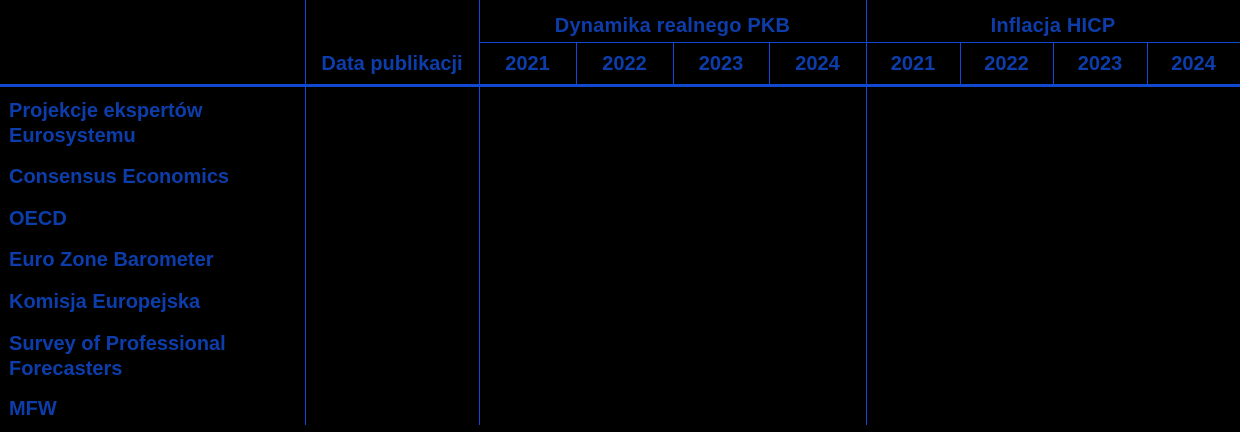 This screenshot has height=432, width=1240. Describe the element at coordinates (392, 64) in the screenshot. I see `date-column-header: Data publikacji` at that location.